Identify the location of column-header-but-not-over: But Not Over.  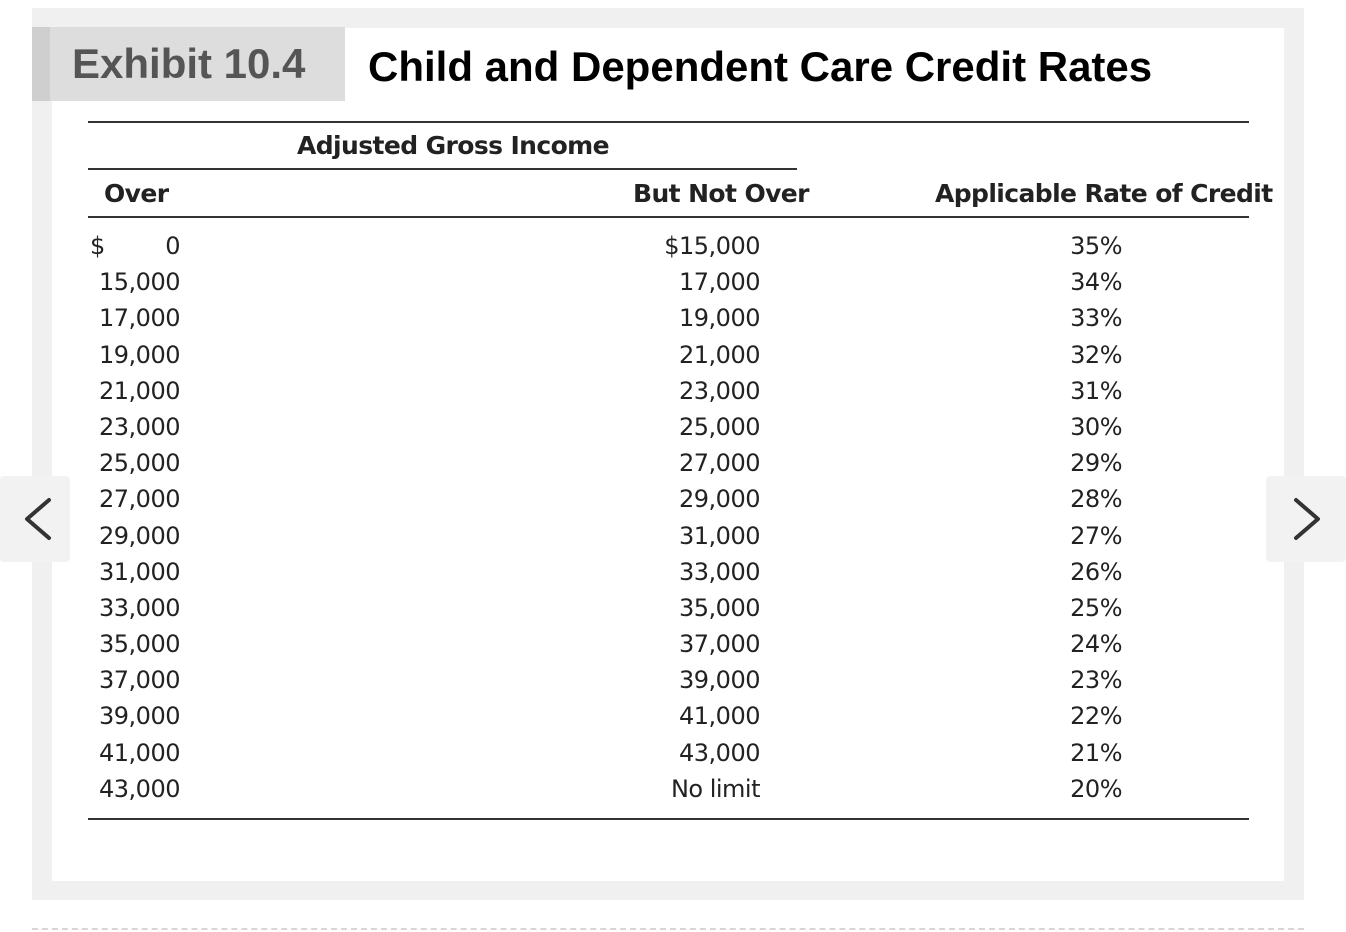
(721, 193).